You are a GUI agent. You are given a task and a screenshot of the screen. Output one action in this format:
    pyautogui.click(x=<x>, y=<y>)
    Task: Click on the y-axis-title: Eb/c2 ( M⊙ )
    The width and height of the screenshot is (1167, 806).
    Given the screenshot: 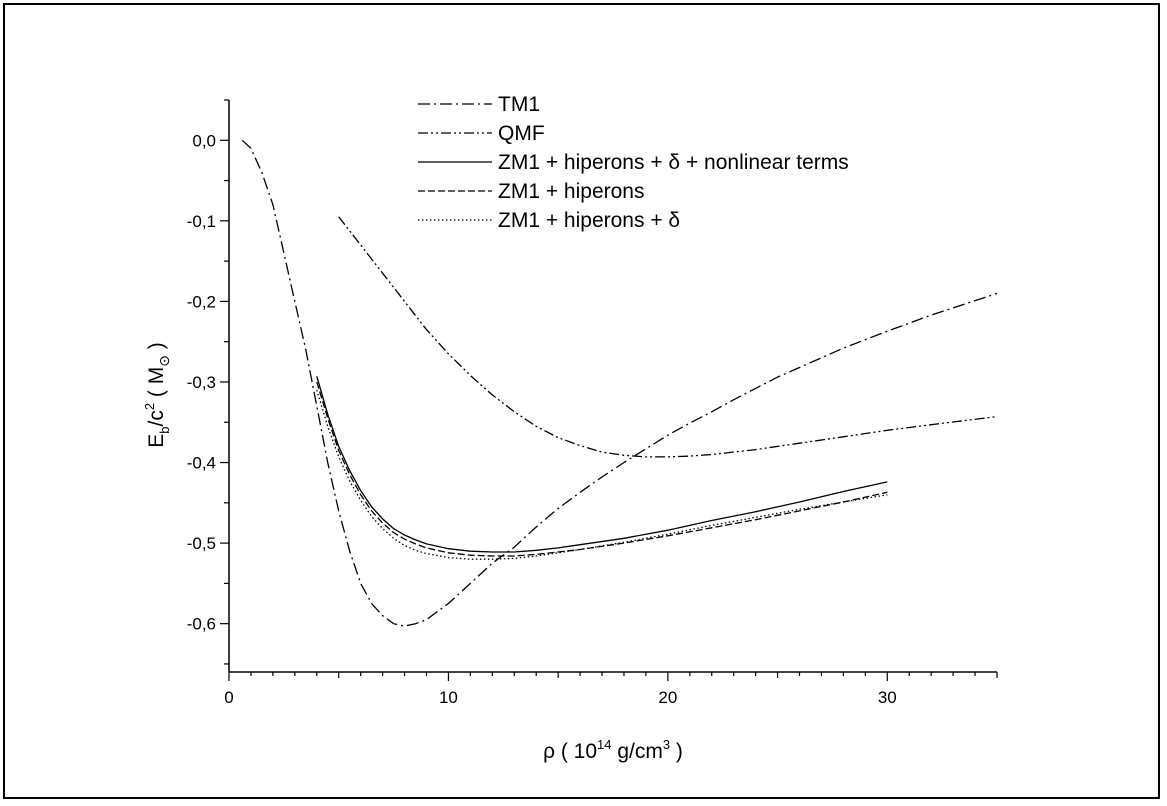 What is the action you would take?
    pyautogui.click(x=157, y=395)
    